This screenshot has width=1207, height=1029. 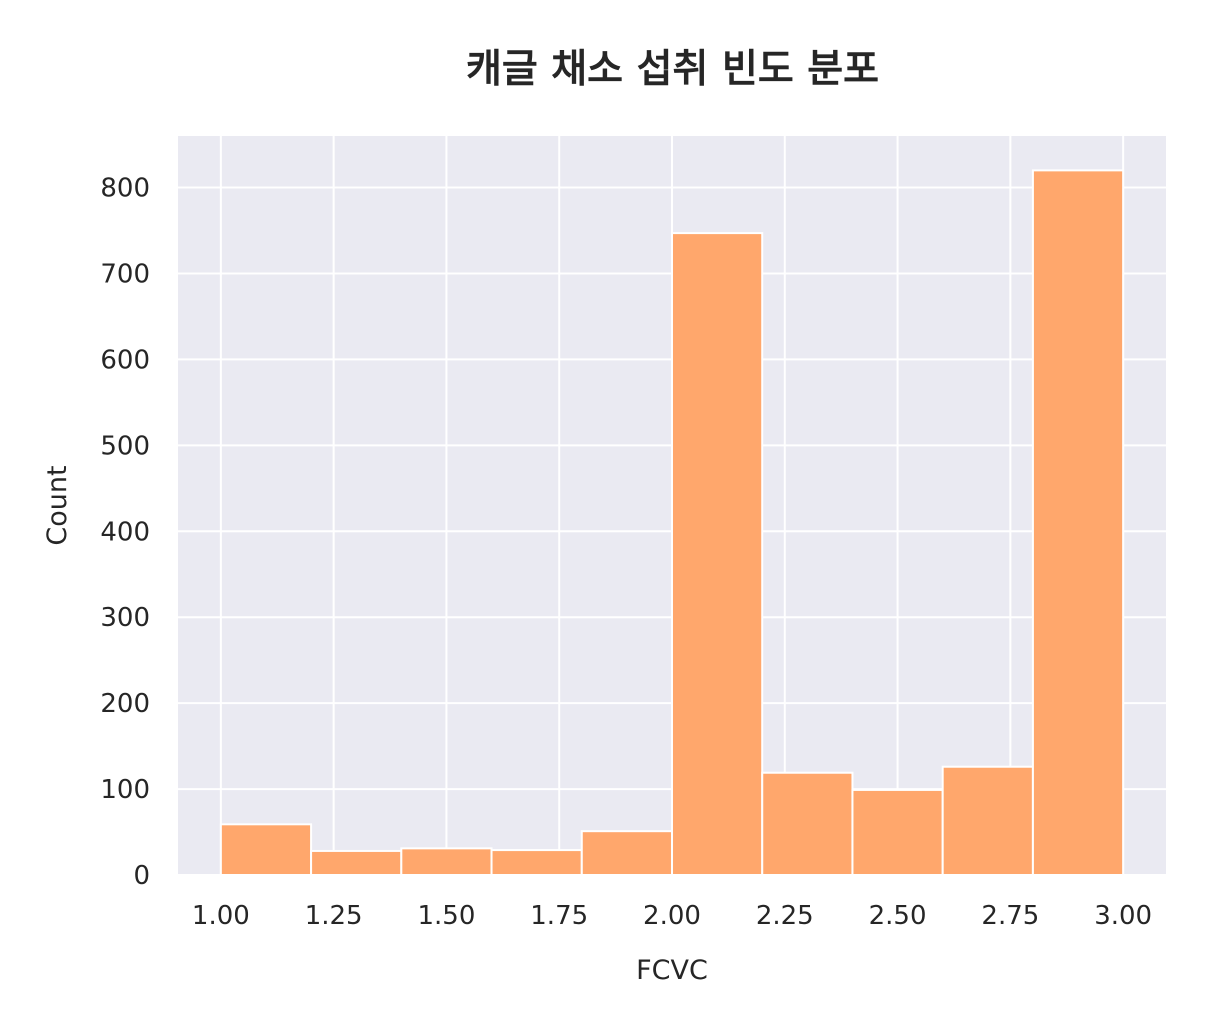 What do you see at coordinates (221, 916) in the screenshot?
I see `x-tick-label: 1.00` at bounding box center [221, 916].